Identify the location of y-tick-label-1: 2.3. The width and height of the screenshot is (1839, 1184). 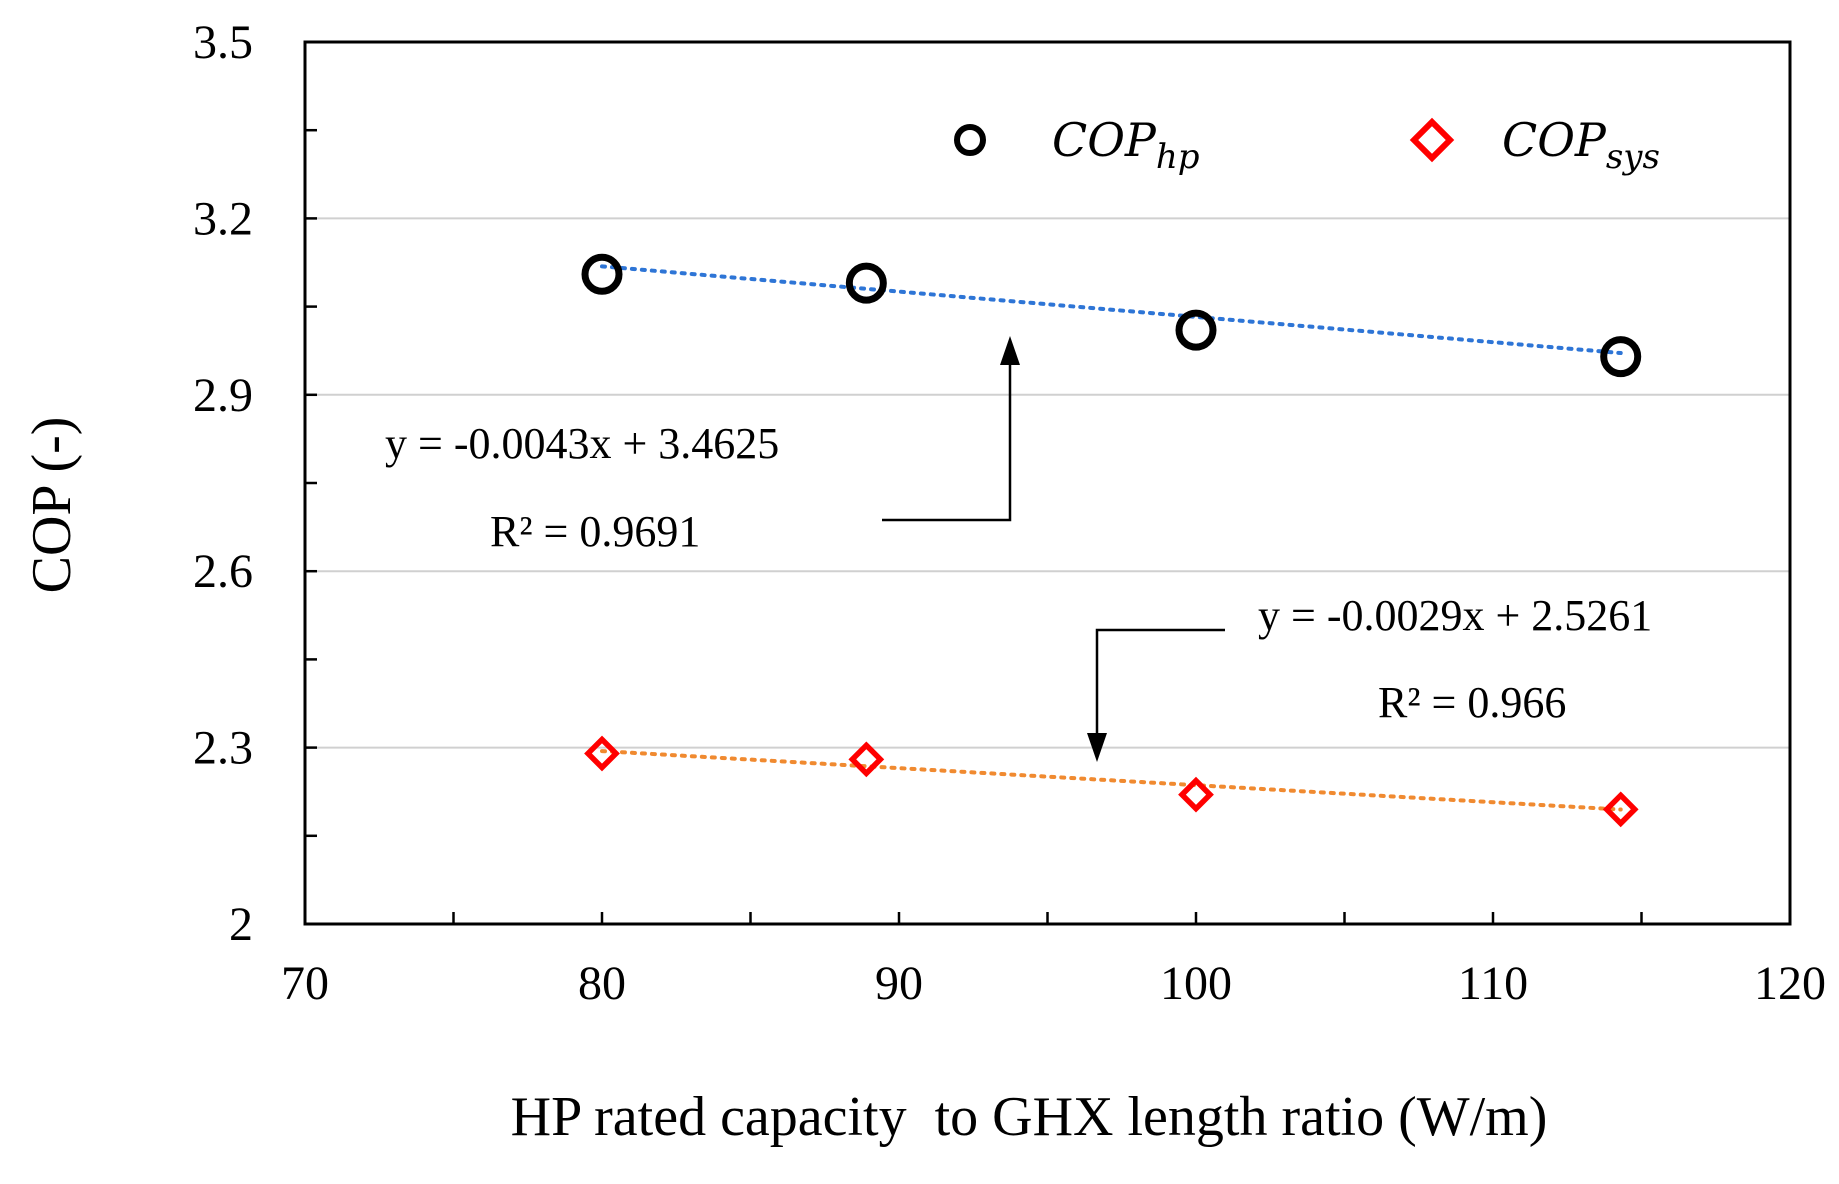
(223, 748).